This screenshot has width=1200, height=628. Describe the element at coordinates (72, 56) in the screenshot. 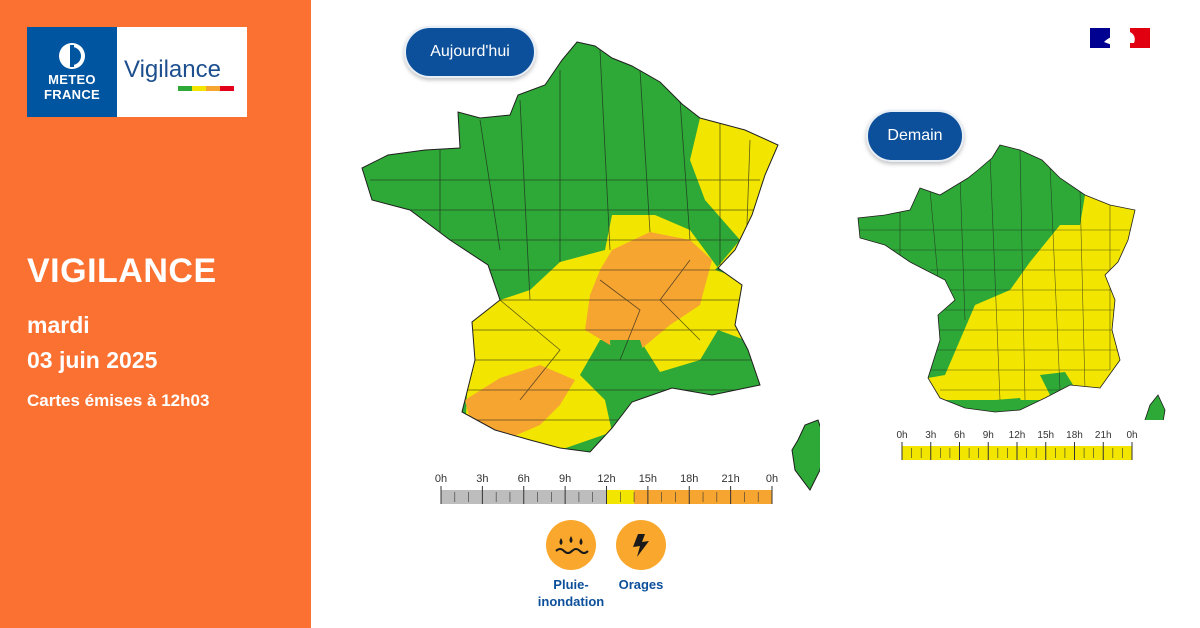

I see `meteo-france-logo-icon` at that location.